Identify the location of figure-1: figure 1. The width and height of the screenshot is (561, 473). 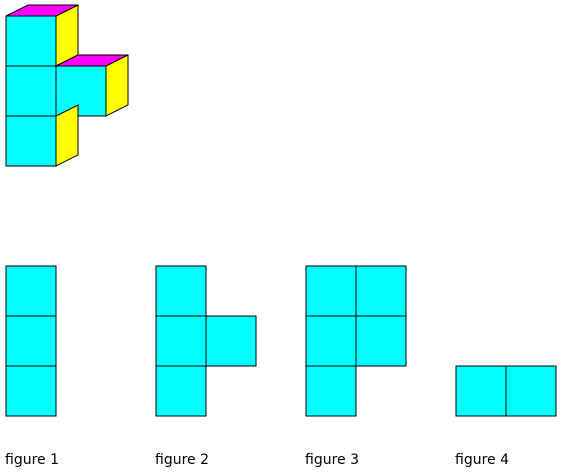
(32, 366).